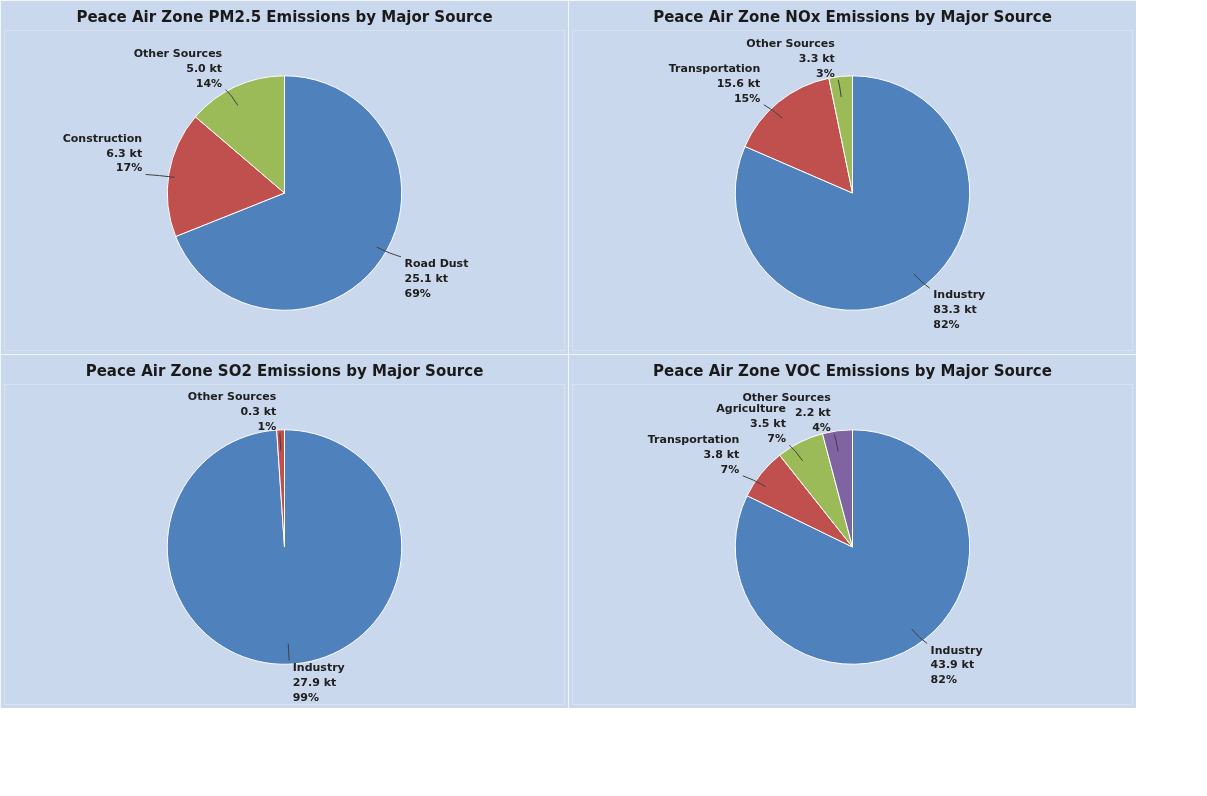  I want to click on data-label: 3.3 kt 3%, so click(816, 65).